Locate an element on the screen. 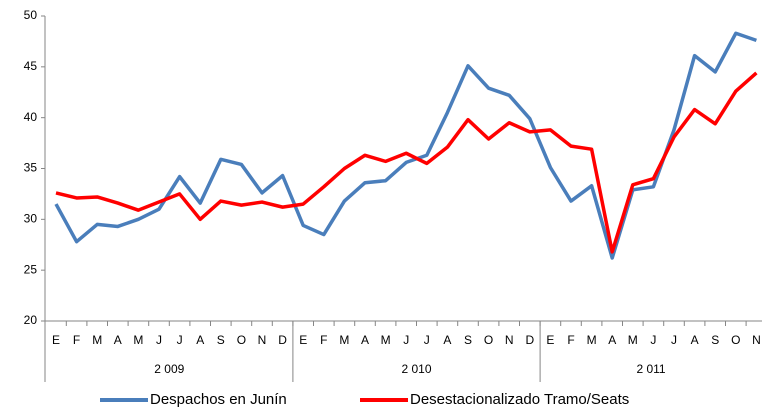  y-tick-label: 35 is located at coordinates (31, 168).